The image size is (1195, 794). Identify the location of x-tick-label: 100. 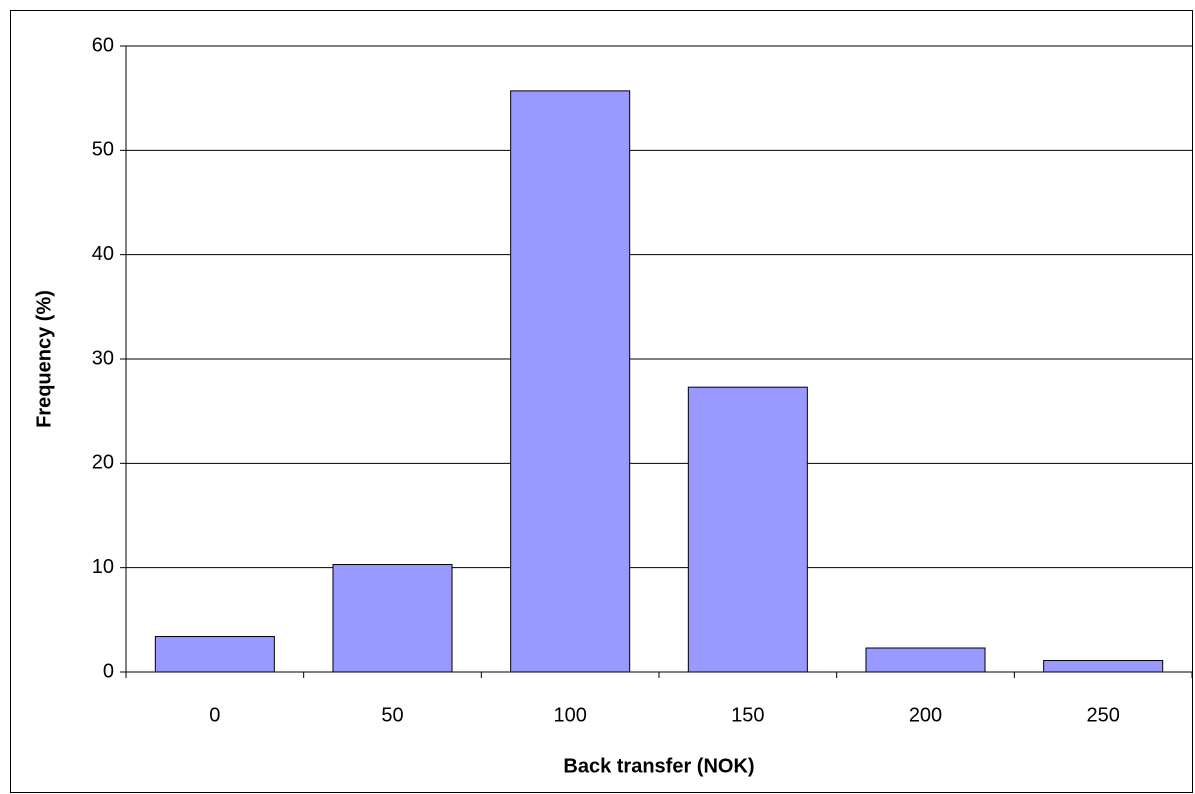
(569, 715).